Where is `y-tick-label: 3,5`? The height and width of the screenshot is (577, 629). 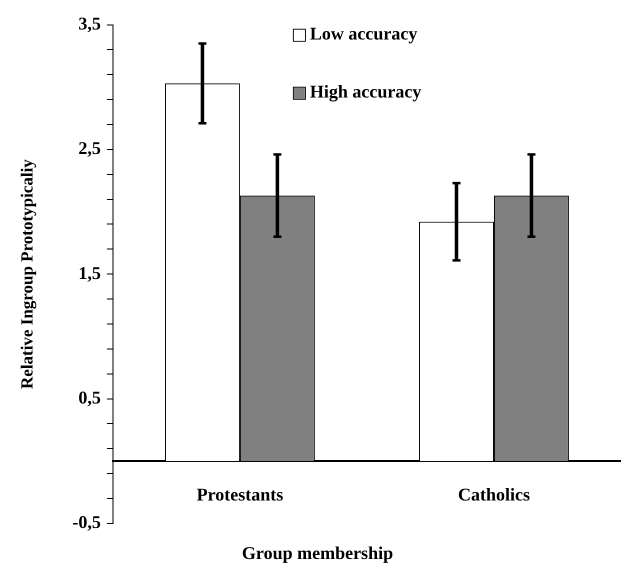 y-tick-label: 3,5 is located at coordinates (89, 23).